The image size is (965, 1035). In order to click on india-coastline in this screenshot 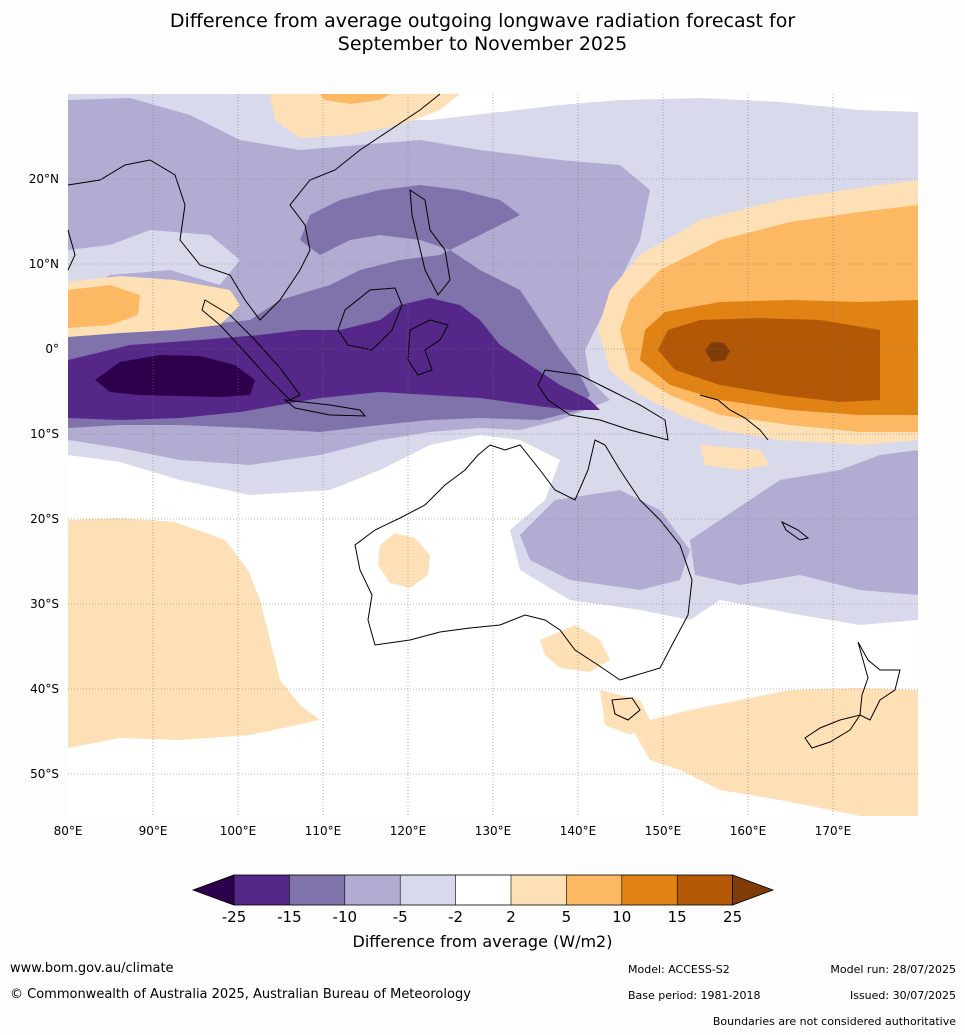, I will do `click(71, 250)`.